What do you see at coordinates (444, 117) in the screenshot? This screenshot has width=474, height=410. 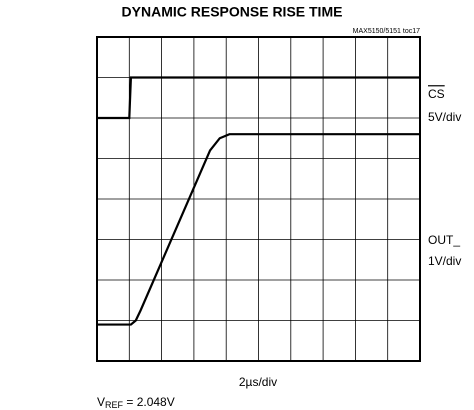 I see `legend-scale: 5V/div` at bounding box center [444, 117].